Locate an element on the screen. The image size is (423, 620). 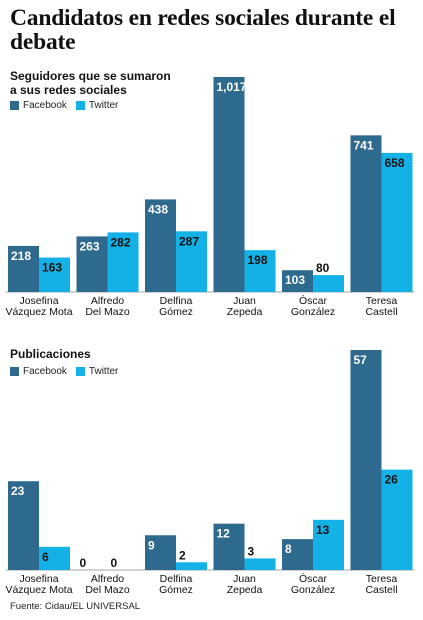
data-label-facebook: 218 is located at coordinates (21, 256).